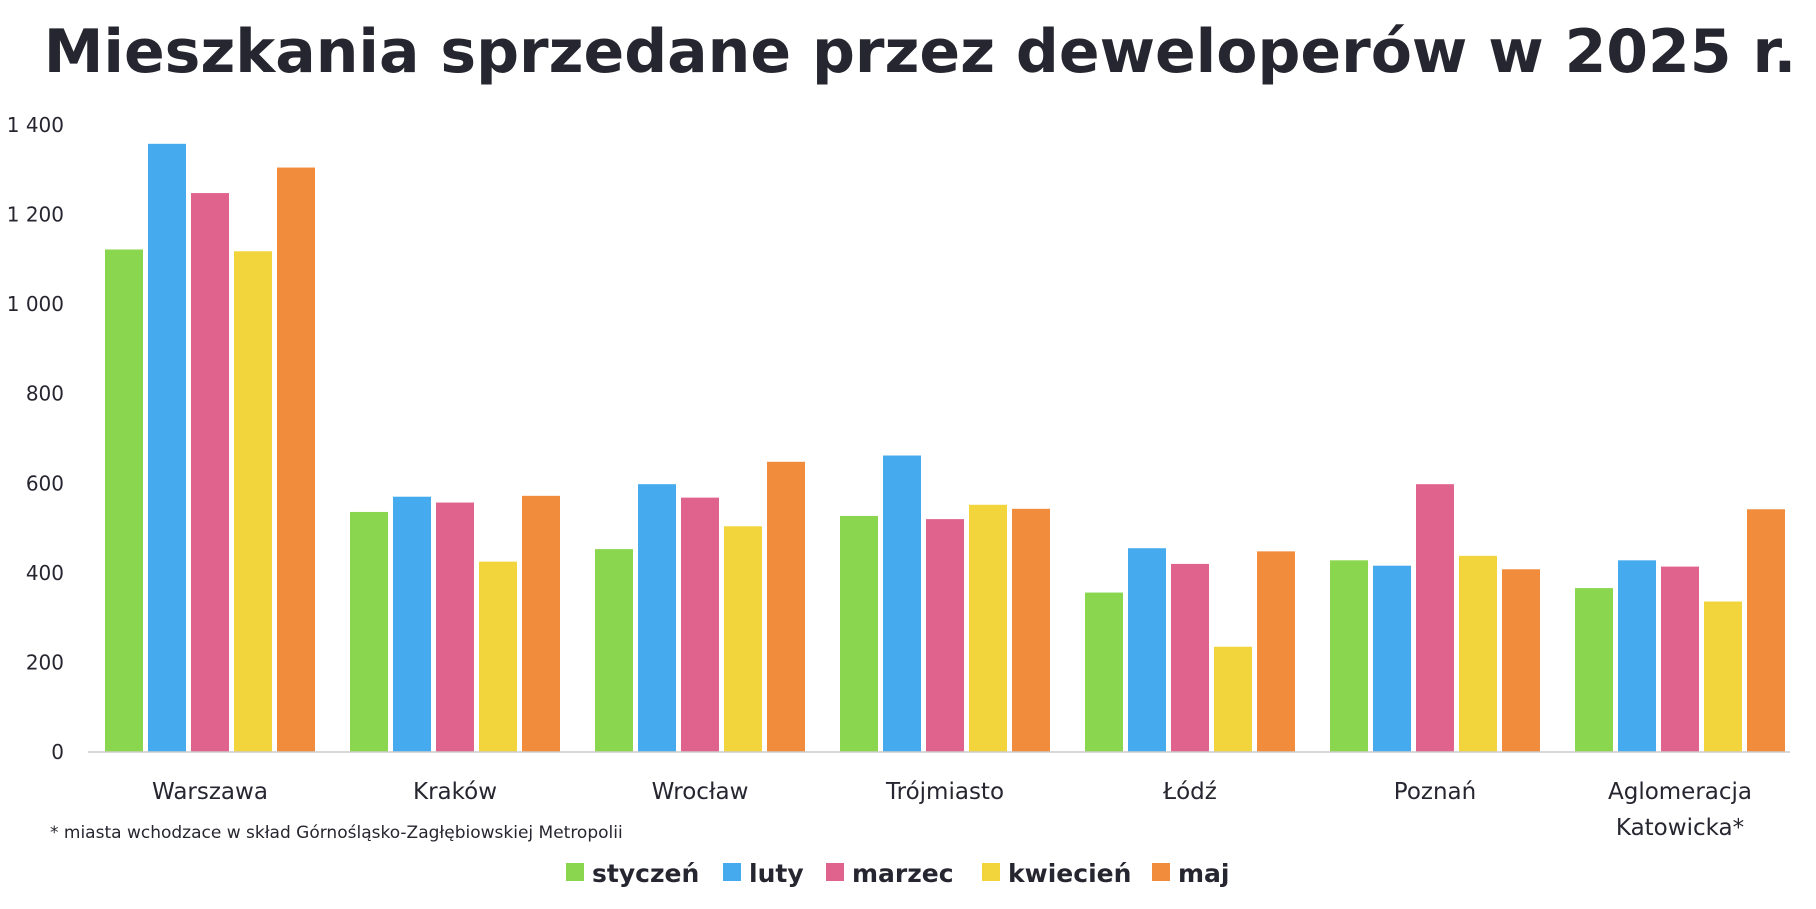 This screenshot has width=1816, height=909. I want to click on y-tick-label: 200, so click(45, 662).